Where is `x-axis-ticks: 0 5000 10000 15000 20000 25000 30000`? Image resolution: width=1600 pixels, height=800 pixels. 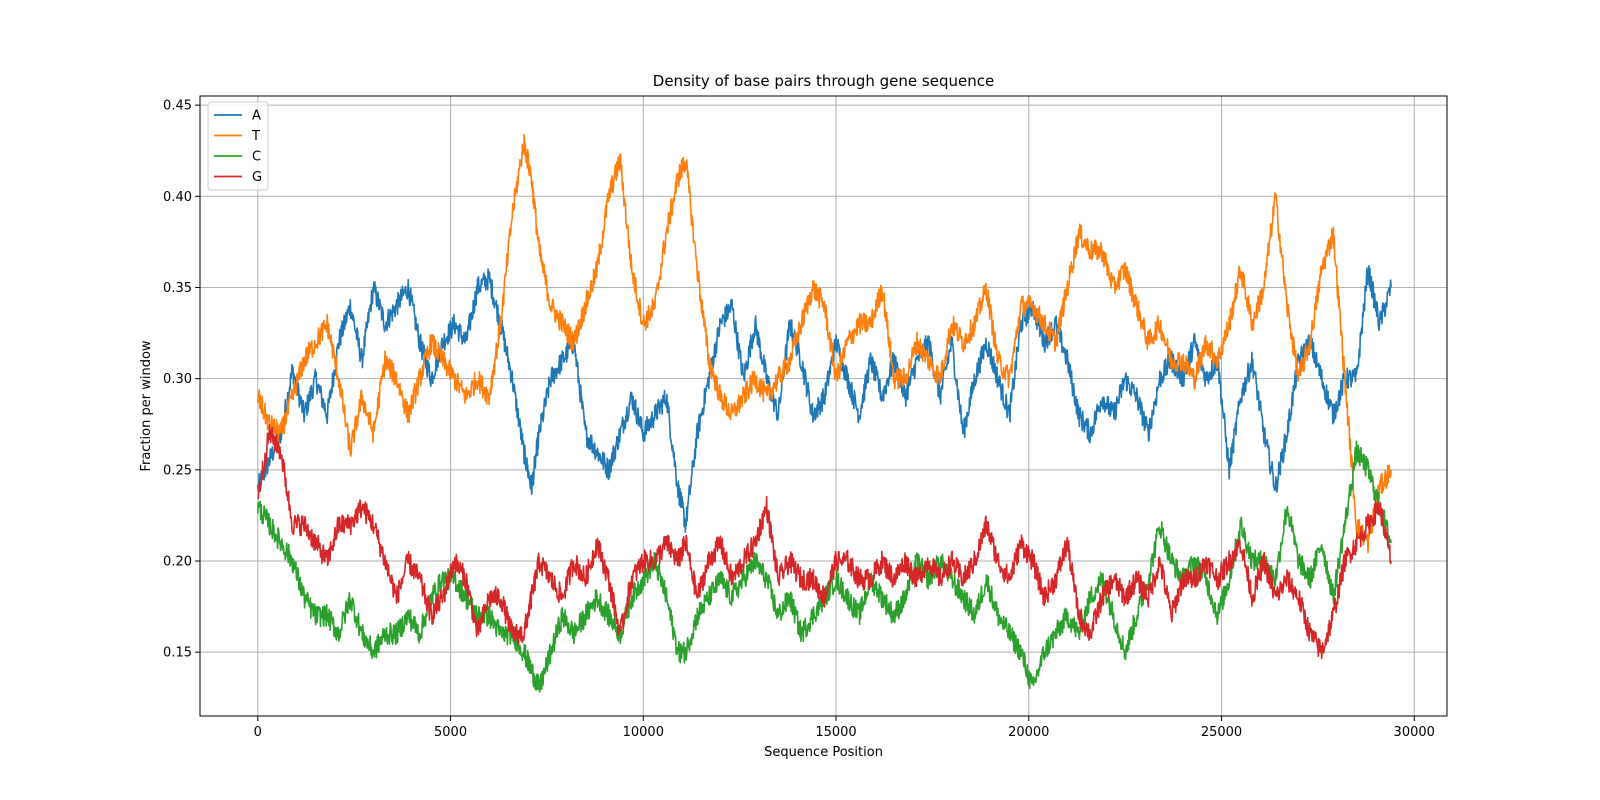 x-axis-ticks: 0 5000 10000 15000 20000 25000 30000 is located at coordinates (844, 728).